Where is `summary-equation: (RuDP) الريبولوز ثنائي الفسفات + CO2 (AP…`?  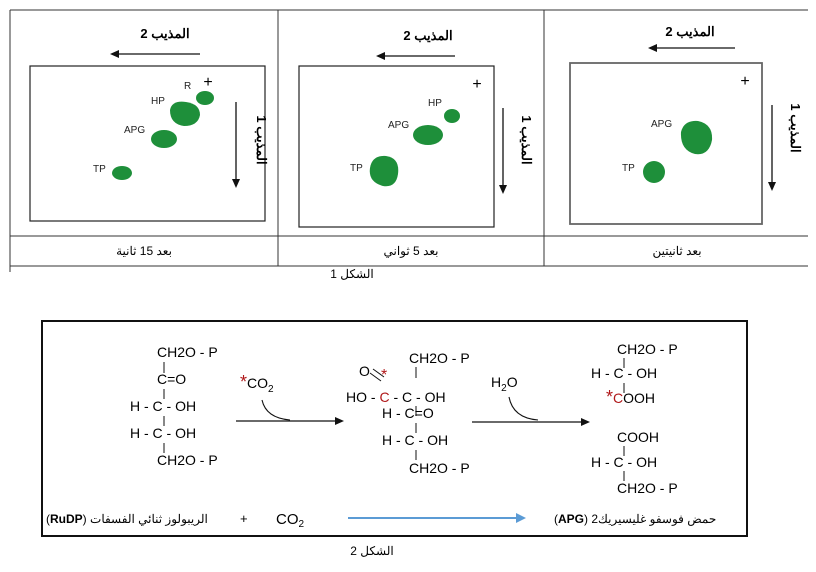
summary-equation: (RuDP) الريبولوز ثنائي الفسفات + CO2 (AP… is located at coordinates (381, 520).